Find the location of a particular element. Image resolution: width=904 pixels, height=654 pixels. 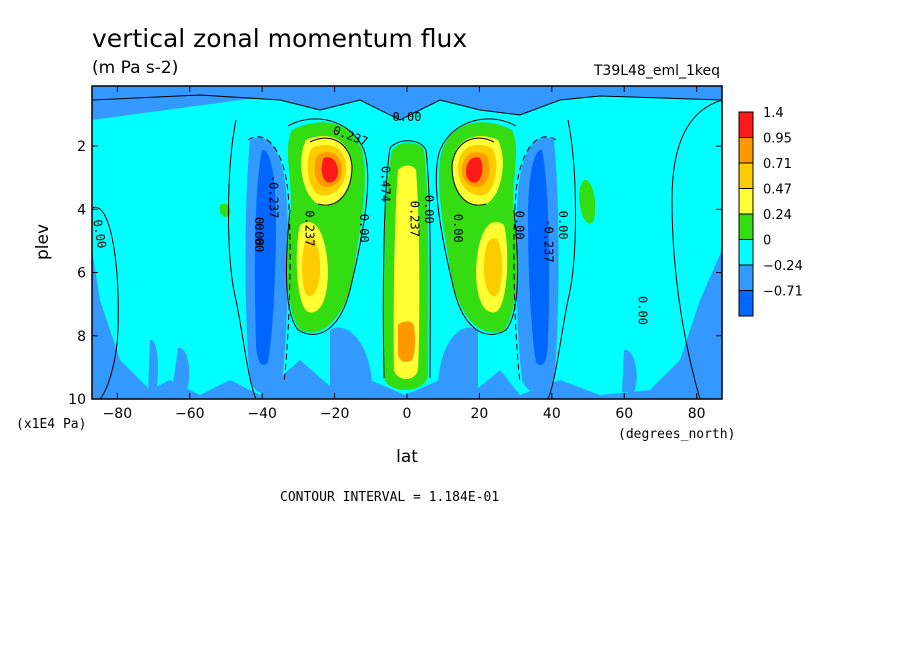

legend-label: 0.95 is located at coordinates (777, 139).